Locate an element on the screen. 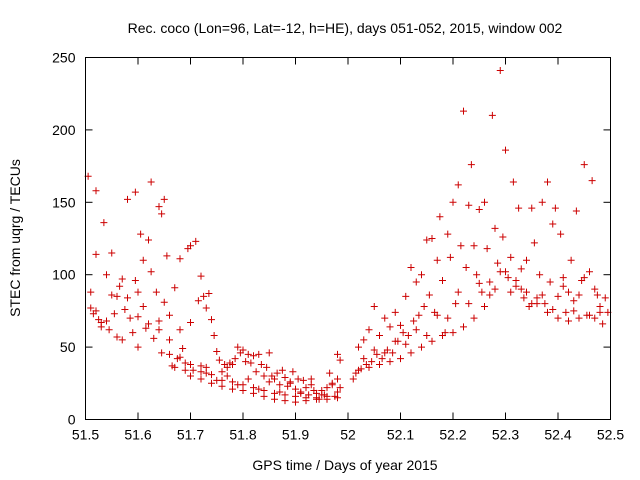  y-tick-label: 100 is located at coordinates (64, 275).